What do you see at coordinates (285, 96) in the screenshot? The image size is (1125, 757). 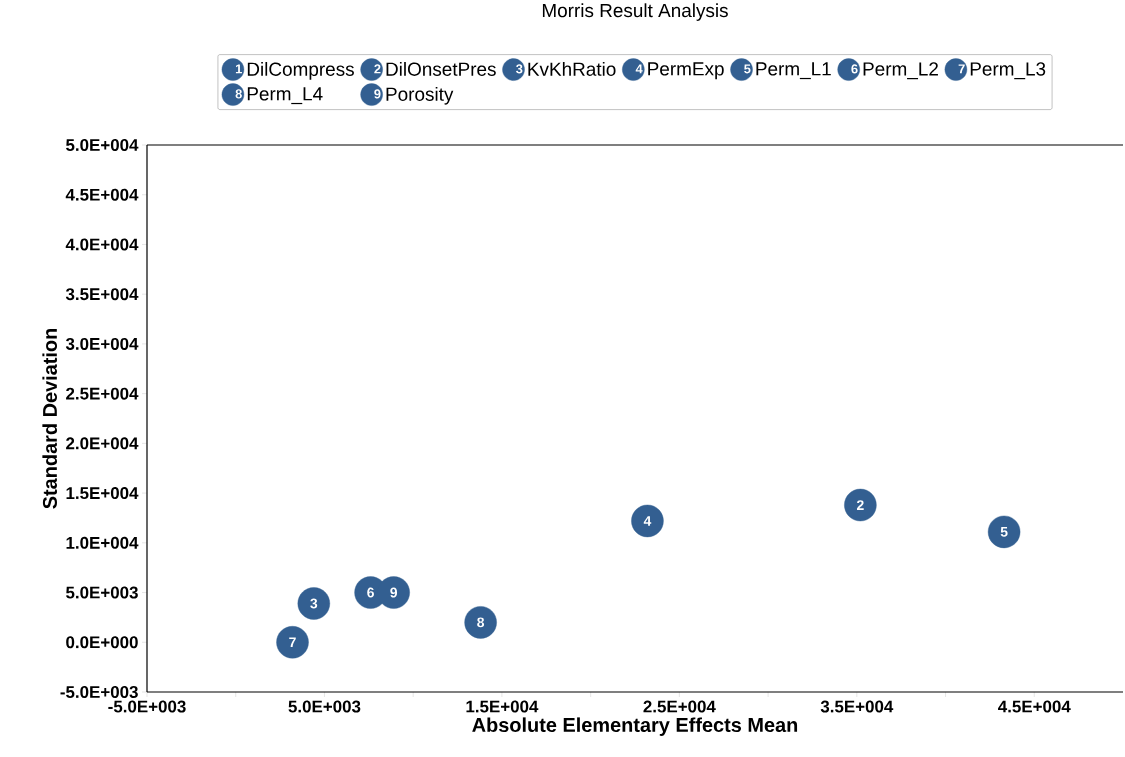 I see `legend-label: Perm_L4` at bounding box center [285, 96].